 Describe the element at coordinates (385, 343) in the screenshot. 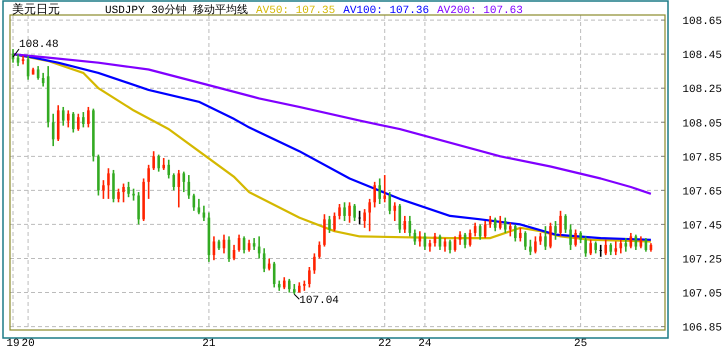

I see `x-tick-label: 22` at that location.